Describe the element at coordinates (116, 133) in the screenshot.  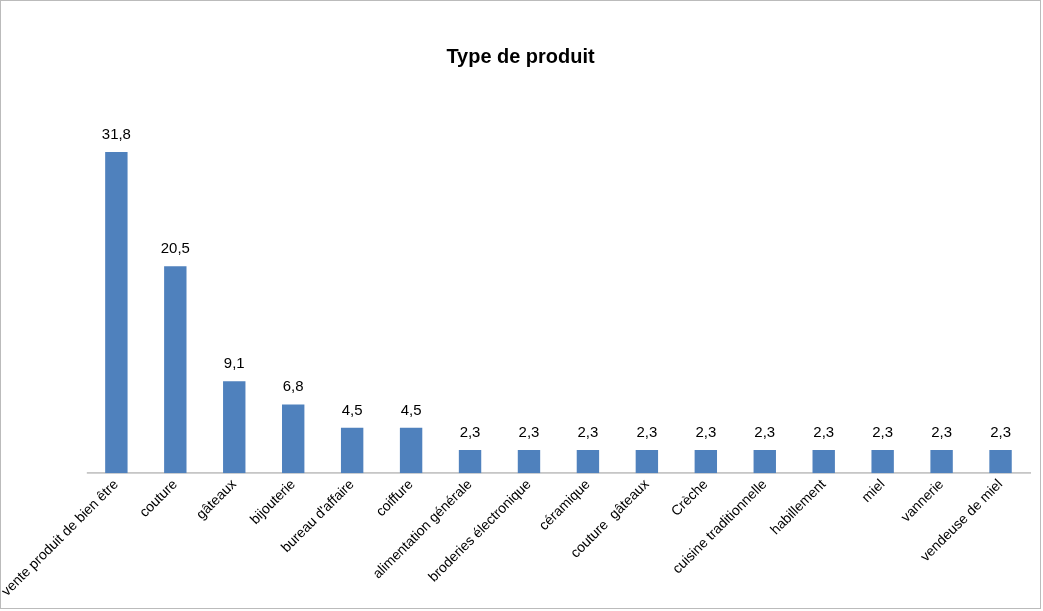
I see `data-label: 31,8` at that location.